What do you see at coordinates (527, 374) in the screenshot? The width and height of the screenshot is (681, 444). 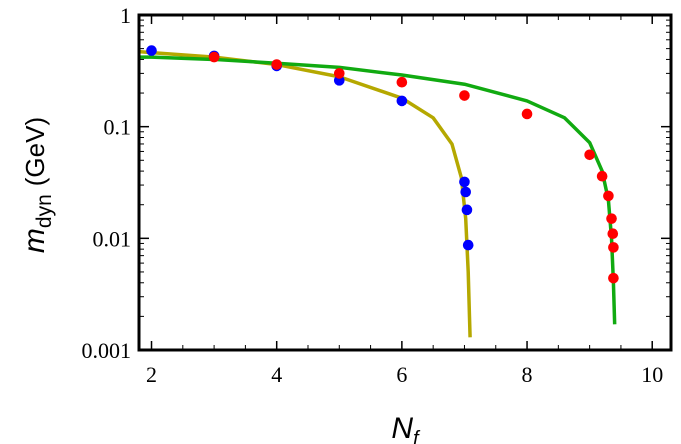 I see `x-tick-label: 8` at bounding box center [527, 374].